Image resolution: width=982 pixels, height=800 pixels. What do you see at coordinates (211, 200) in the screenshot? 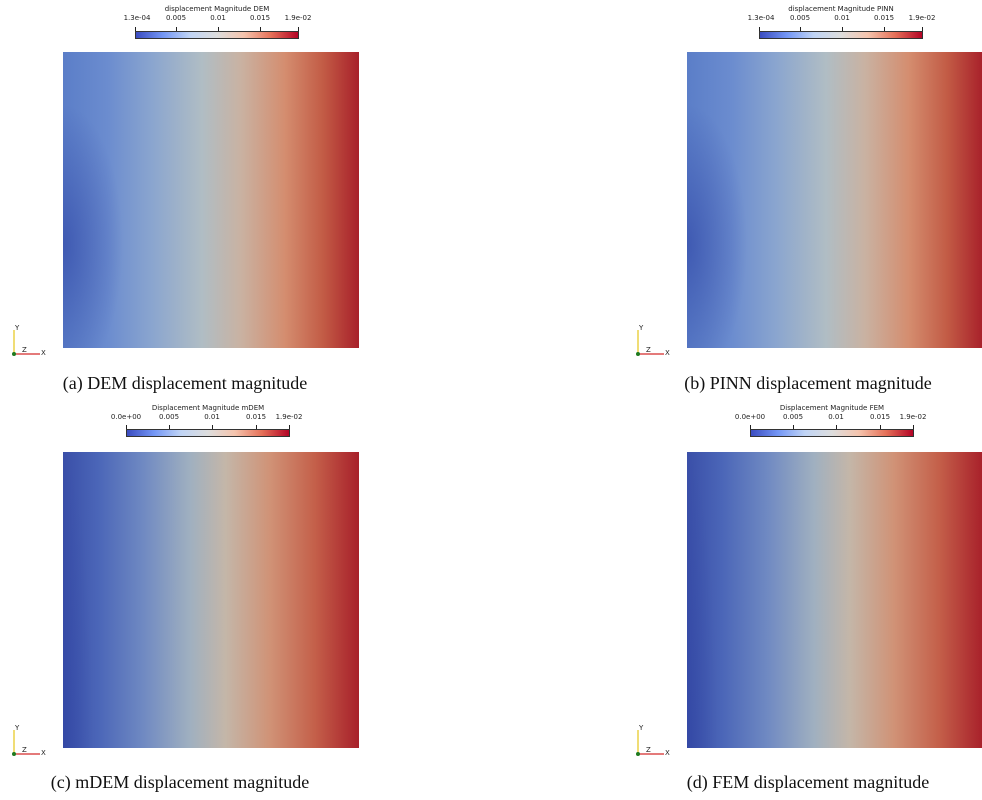
I see `displacement-field-dem` at bounding box center [211, 200].